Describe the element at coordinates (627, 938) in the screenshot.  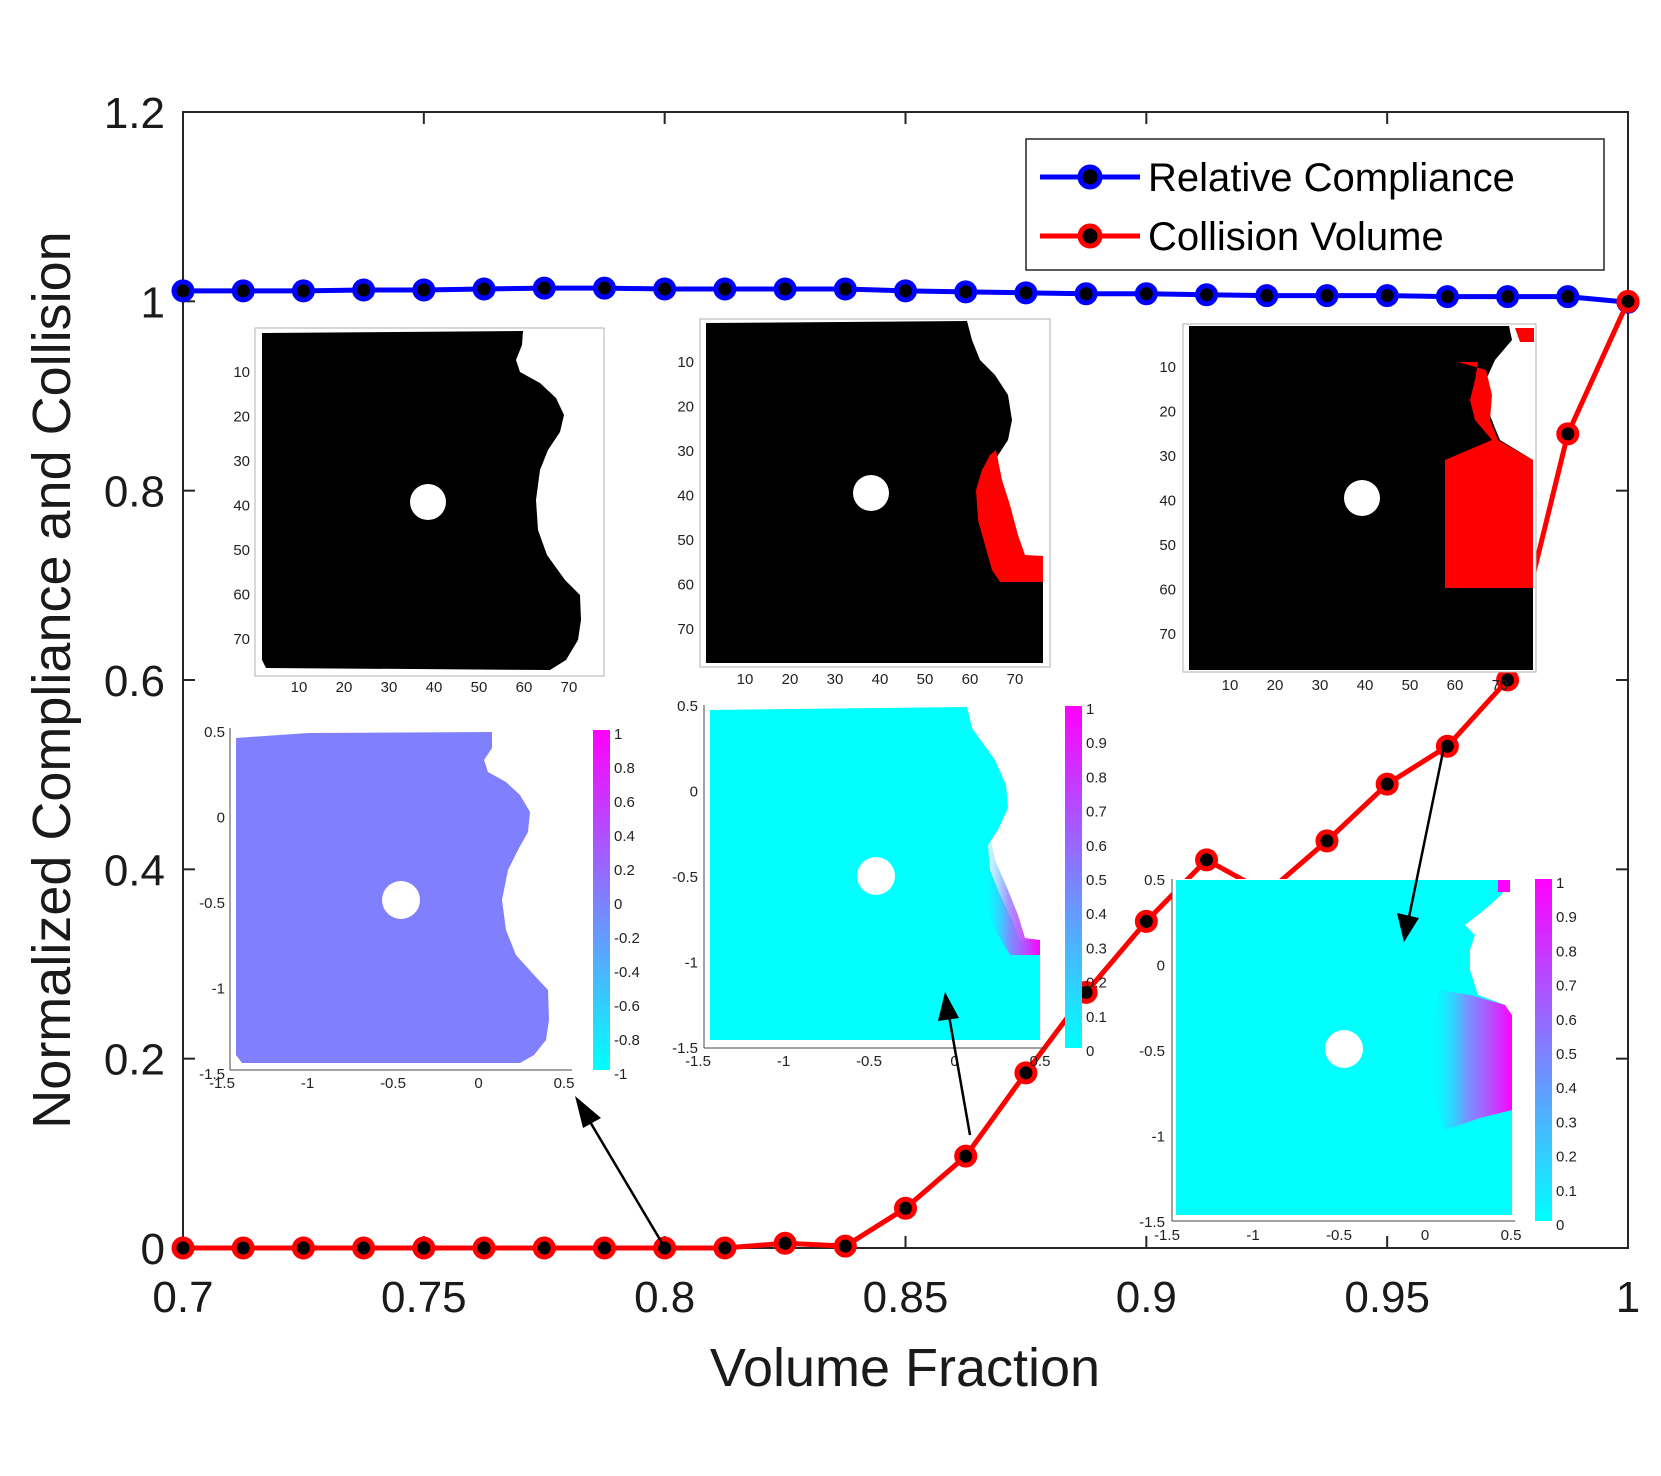
I see `inset-tick-label: -0.2` at that location.